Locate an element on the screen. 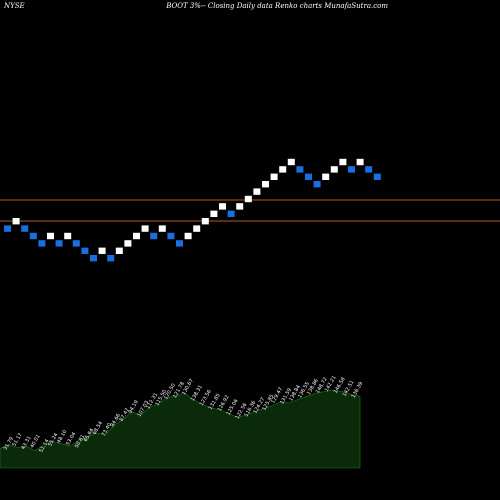 This screenshot has width=500, height=500. volume-area is located at coordinates (180, 429).